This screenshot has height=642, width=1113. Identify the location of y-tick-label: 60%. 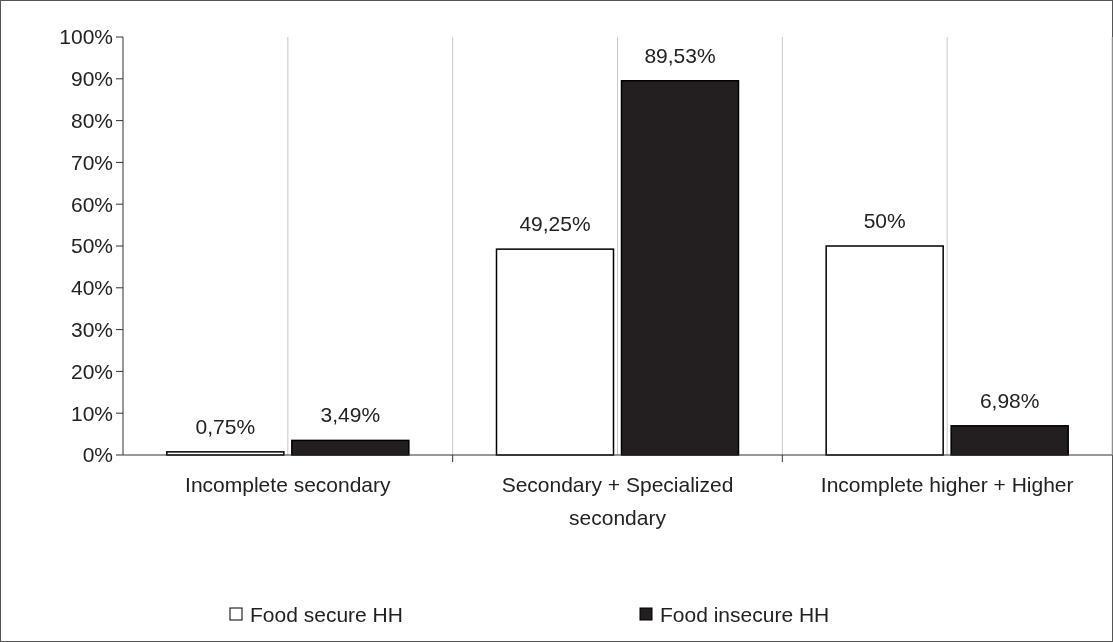
(91, 204).